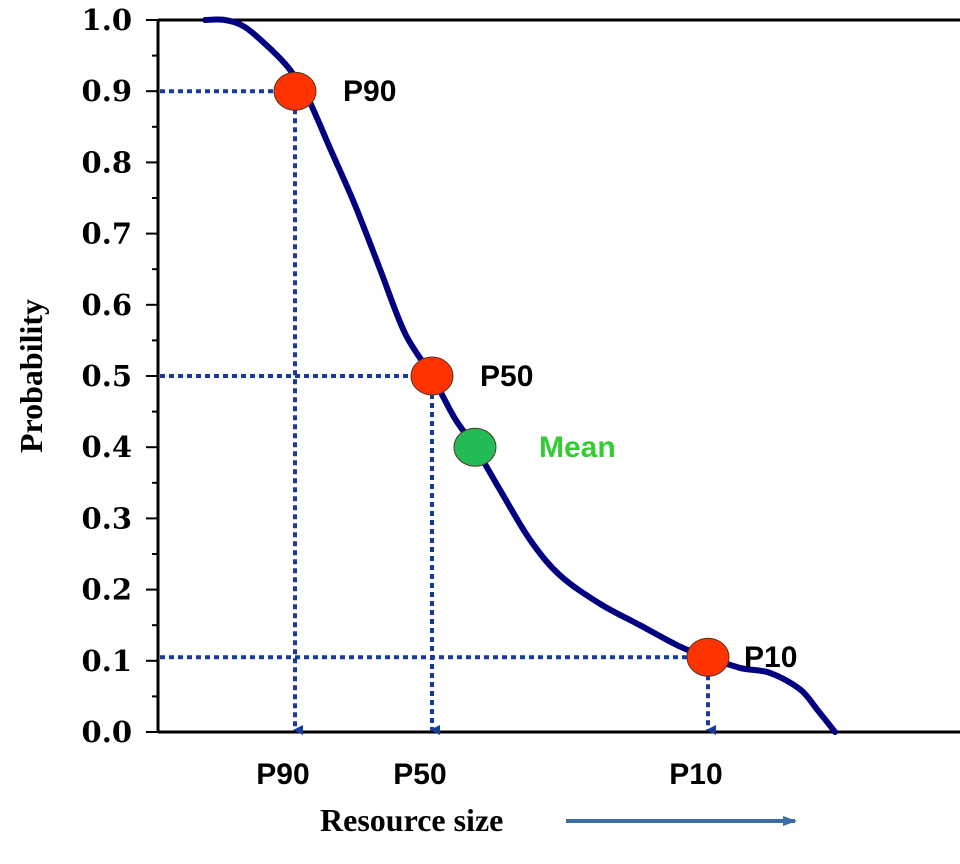 The height and width of the screenshot is (864, 960). Describe the element at coordinates (577, 447) in the screenshot. I see `marker-mean-label: Mean` at that location.